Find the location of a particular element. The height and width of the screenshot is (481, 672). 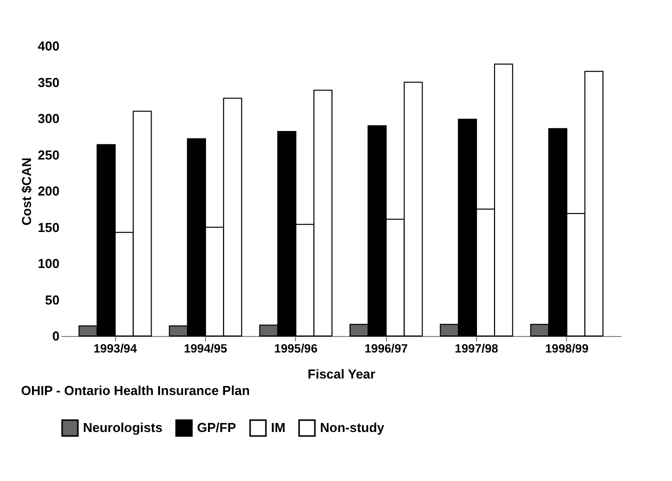

text: OHIP - Ontario Health Insurance Plan is located at coordinates (135, 390).